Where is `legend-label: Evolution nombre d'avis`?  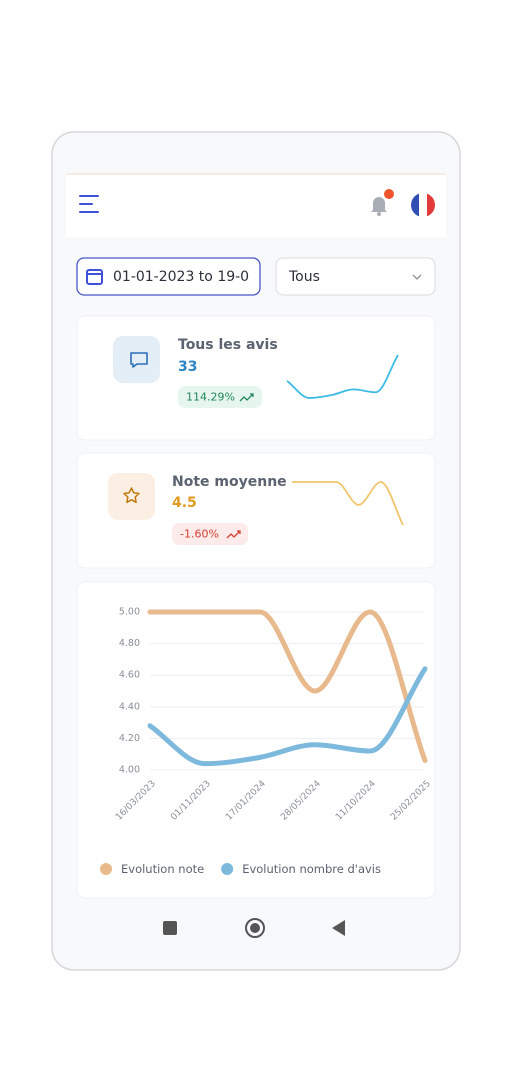 legend-label: Evolution nombre d'avis is located at coordinates (311, 869).